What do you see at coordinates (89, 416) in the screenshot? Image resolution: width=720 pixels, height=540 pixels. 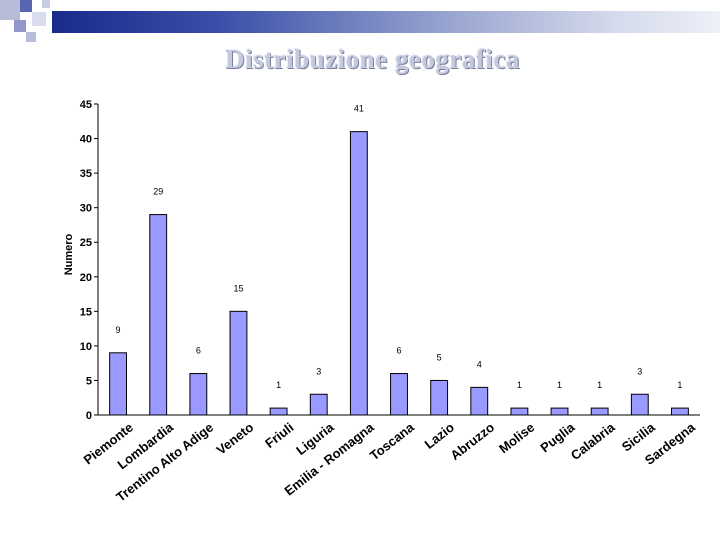 I see `y-tick-label: 0` at bounding box center [89, 416].